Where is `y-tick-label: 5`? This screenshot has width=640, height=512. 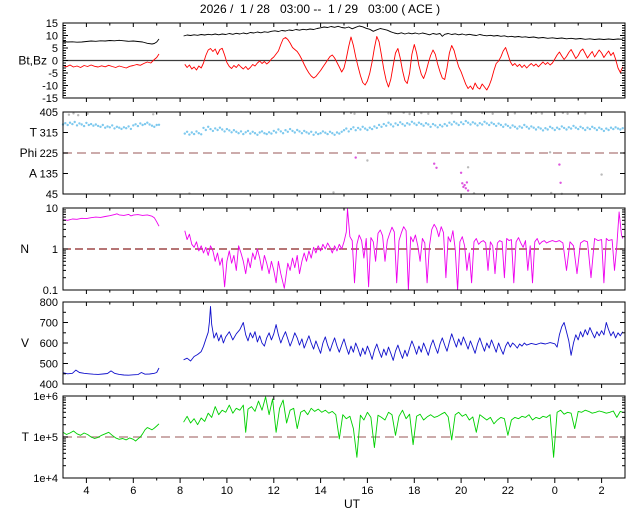 y-tick-label: 5 is located at coordinates (55, 49).